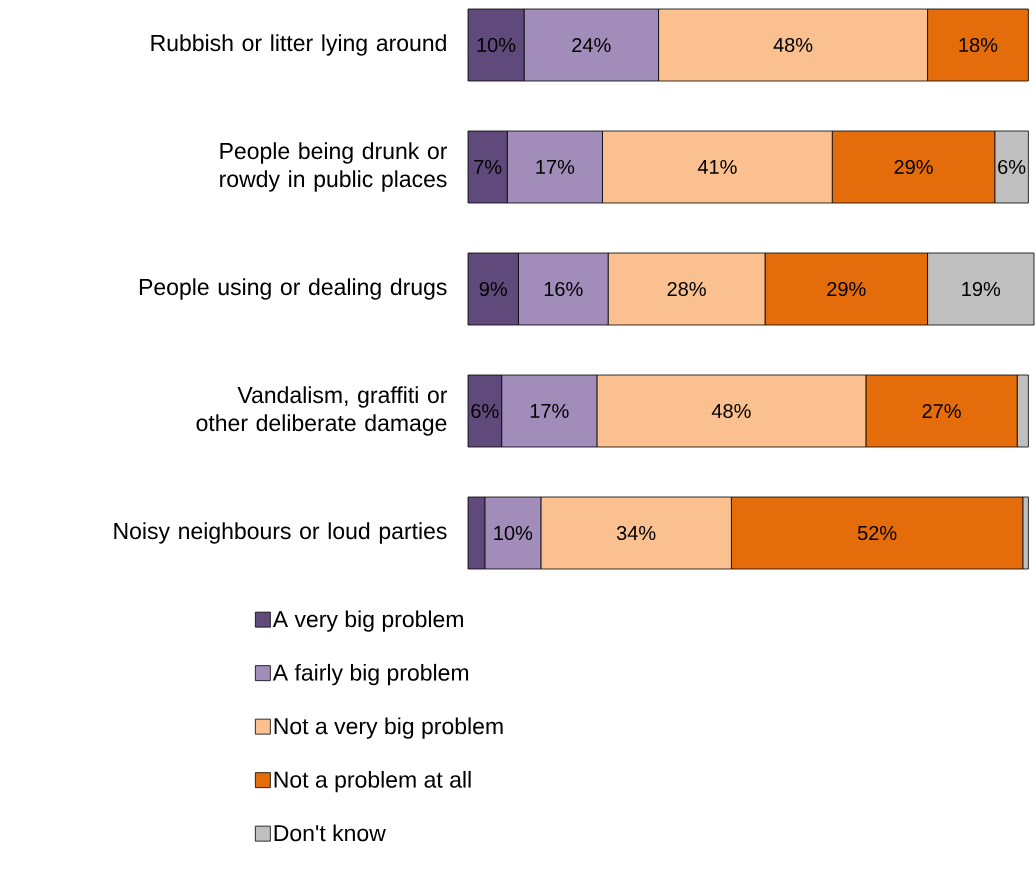 This screenshot has height=872, width=1036. What do you see at coordinates (563, 289) in the screenshot?
I see `data-label: 16%` at bounding box center [563, 289].